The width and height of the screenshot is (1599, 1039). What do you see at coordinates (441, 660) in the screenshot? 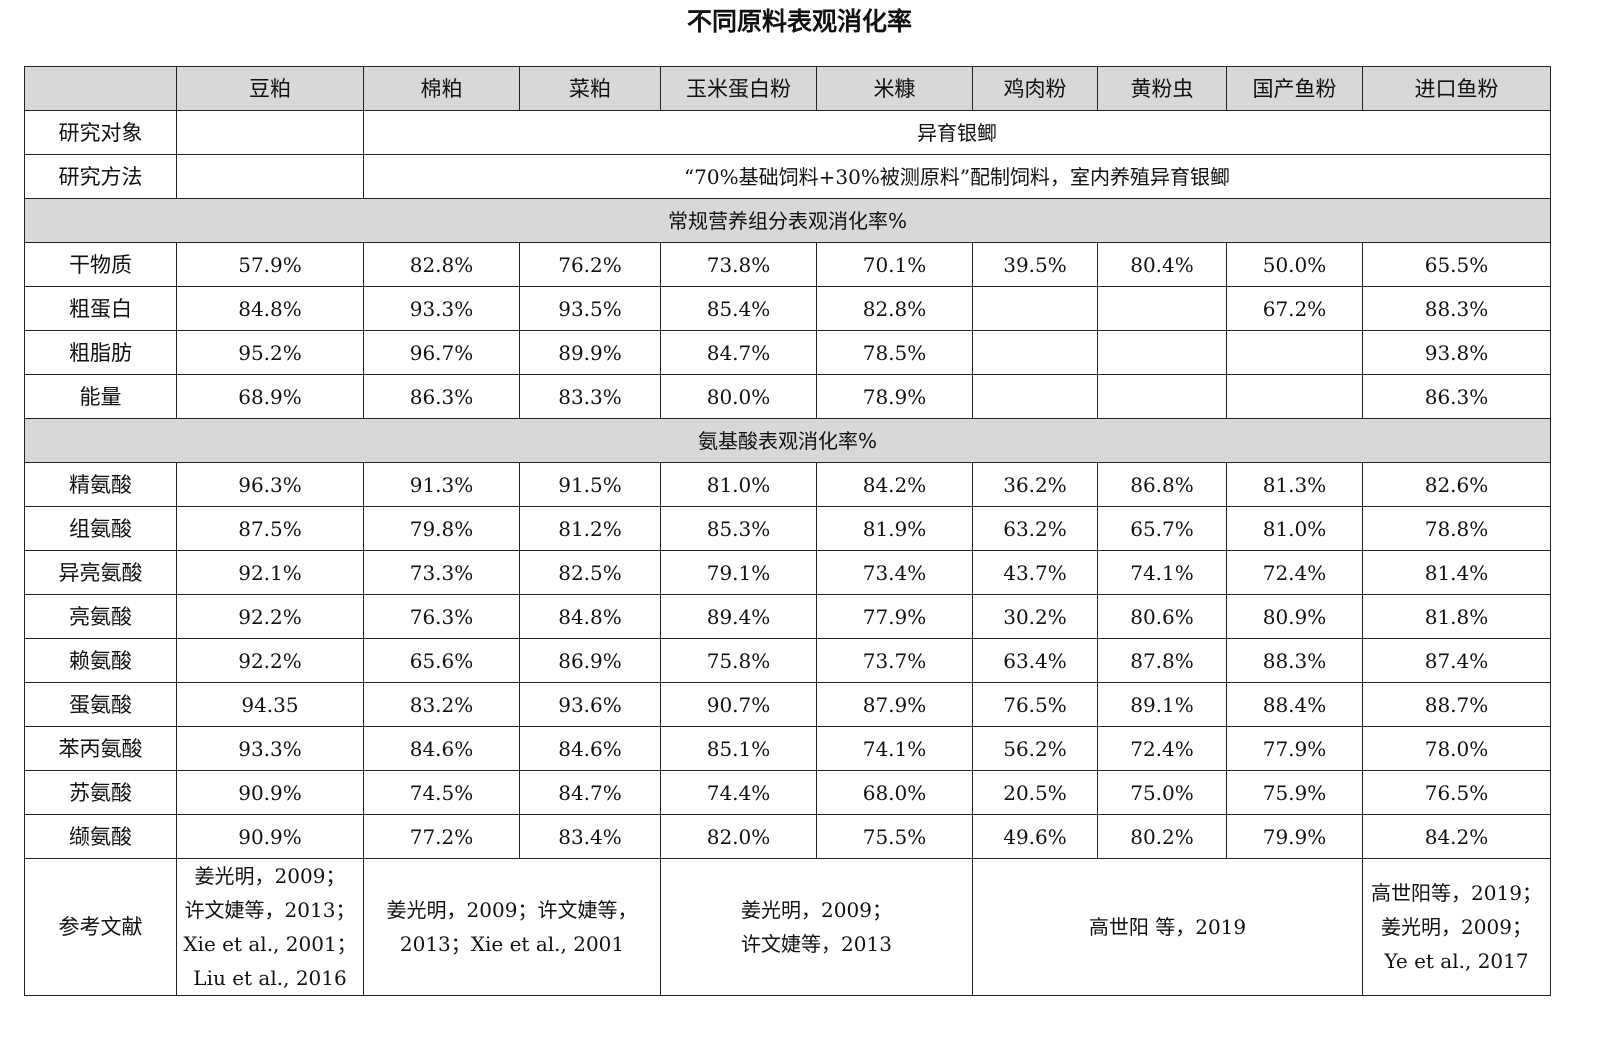
I see `table-cell: 65.6%` at bounding box center [441, 660].